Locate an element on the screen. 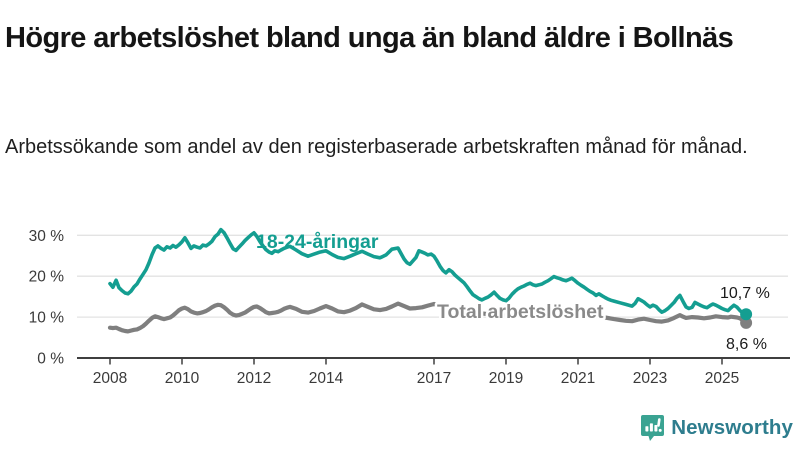 The image size is (800, 450). series-line-total is located at coordinates (428, 317).